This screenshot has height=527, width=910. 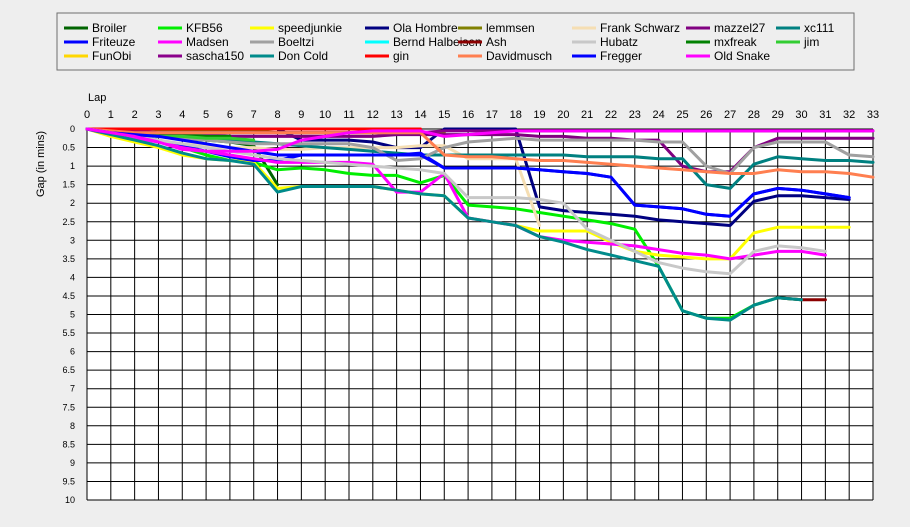 I want to click on y-tick-label: 4.5, so click(x=68, y=296).